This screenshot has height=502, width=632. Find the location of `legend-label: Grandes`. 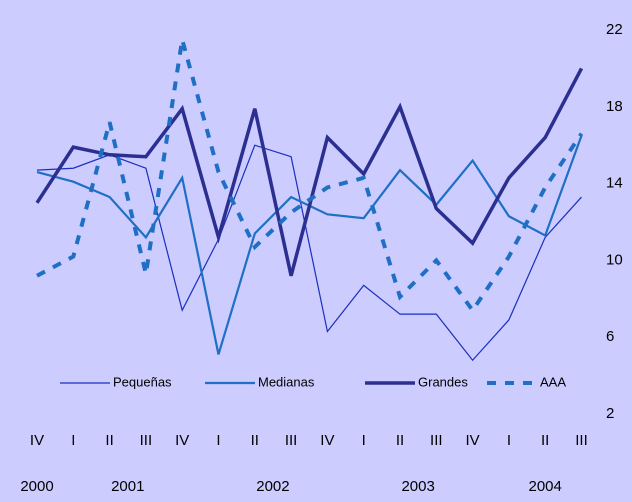

legend-label: Grandes is located at coordinates (443, 381).